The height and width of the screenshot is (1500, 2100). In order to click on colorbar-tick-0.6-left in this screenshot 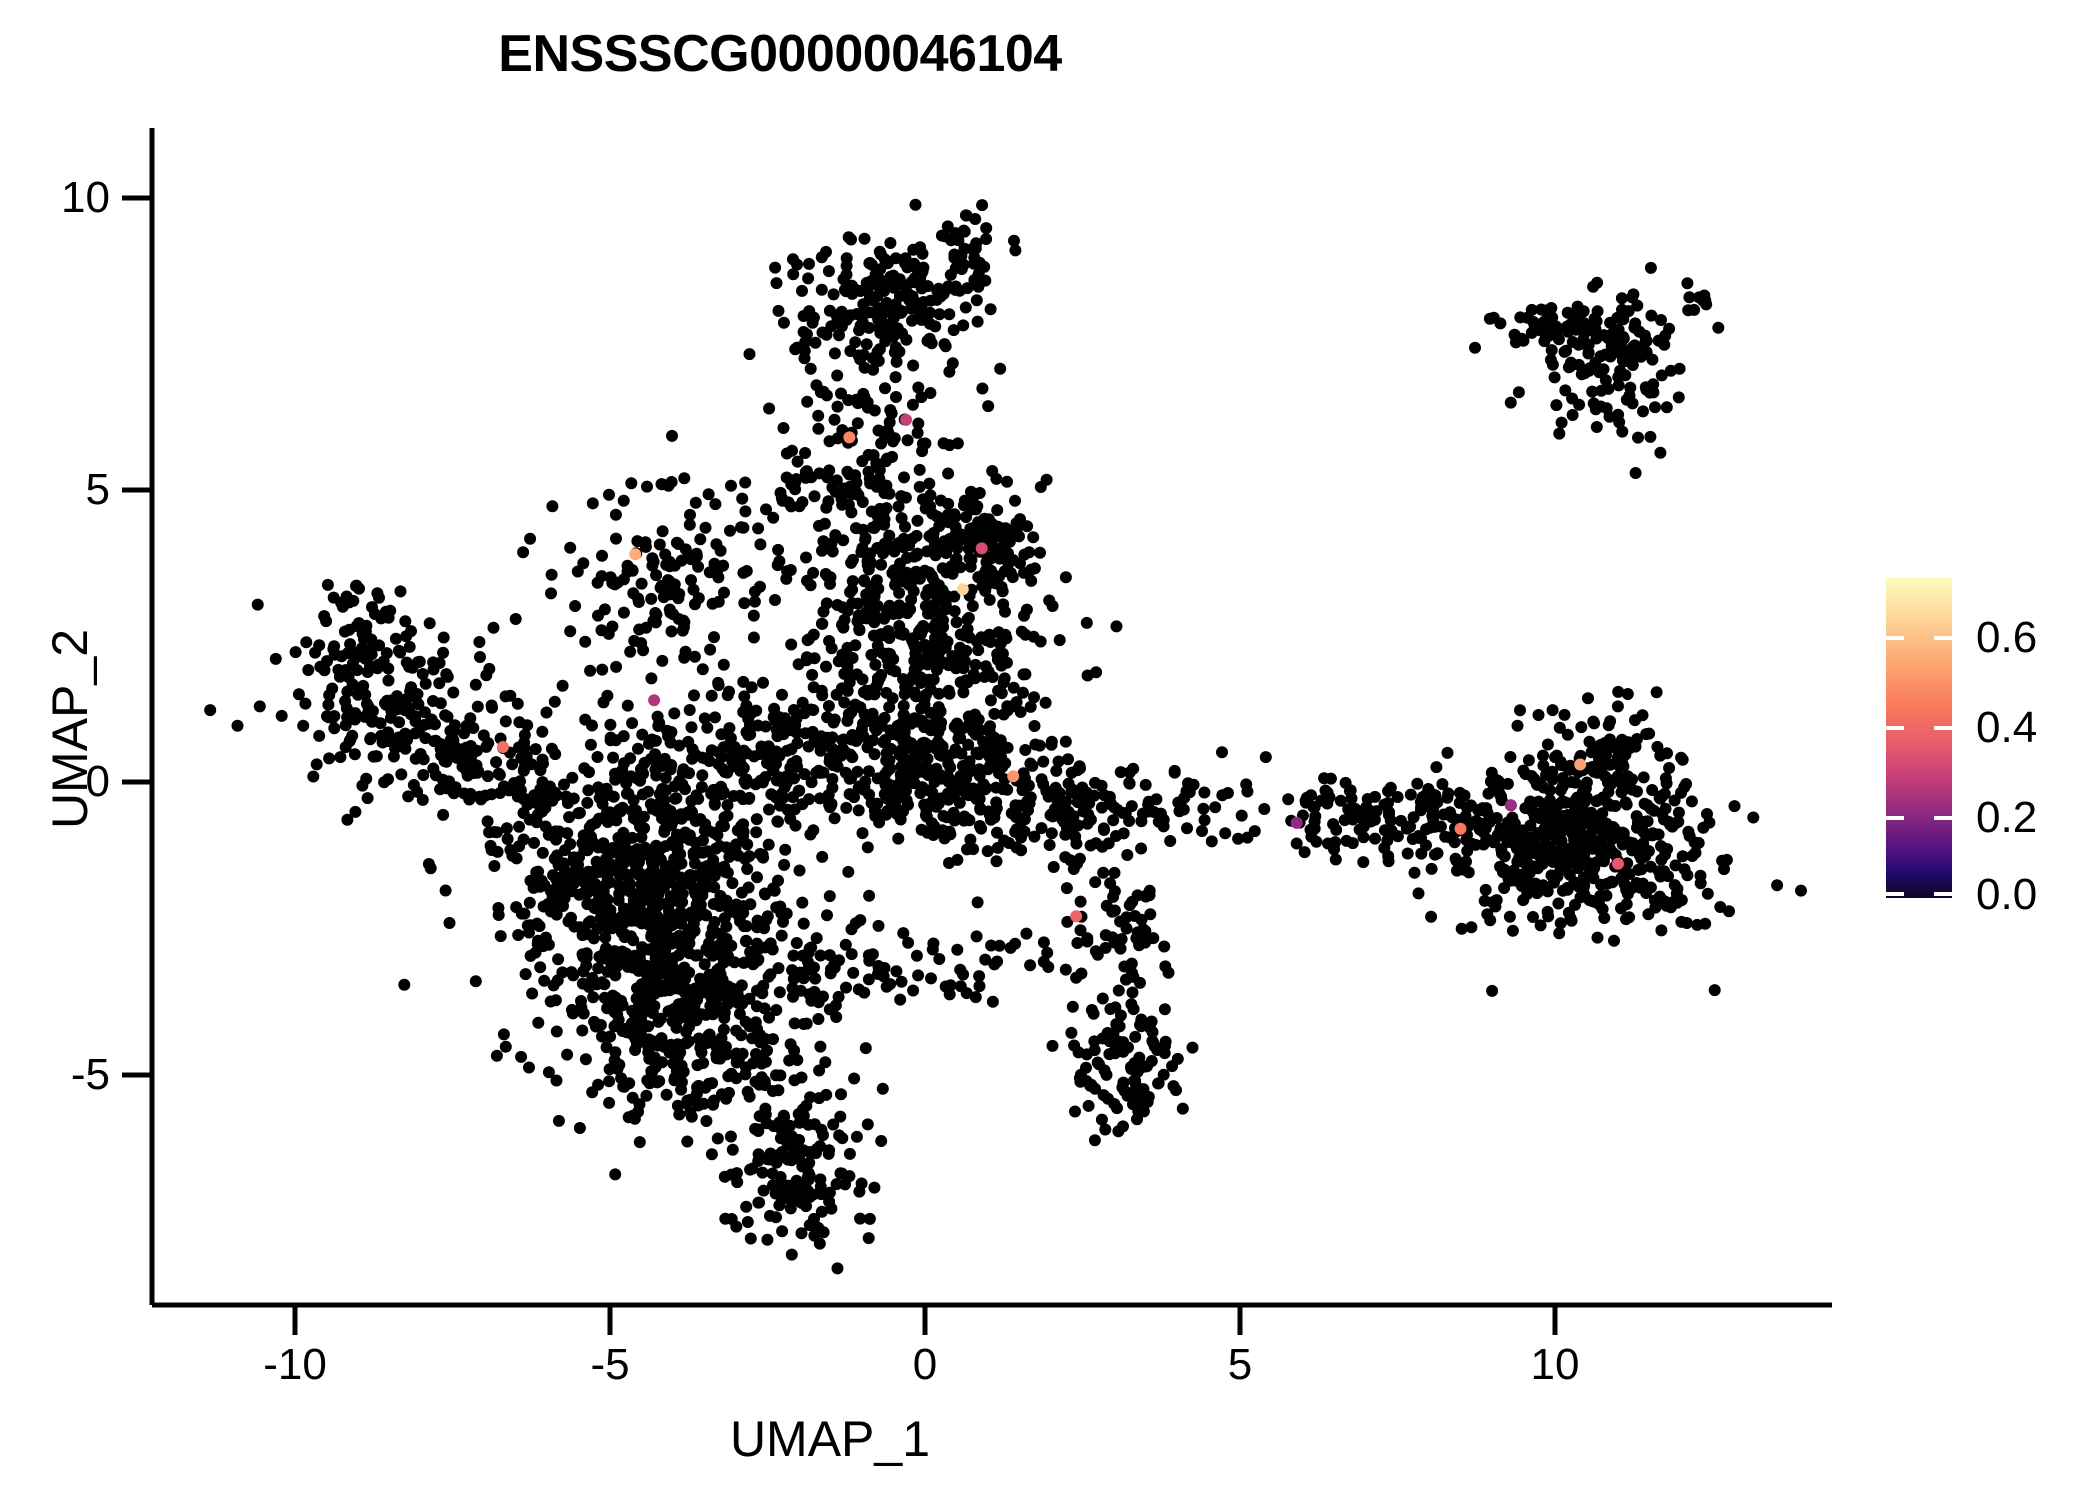, I will do `click(1895, 638)`.